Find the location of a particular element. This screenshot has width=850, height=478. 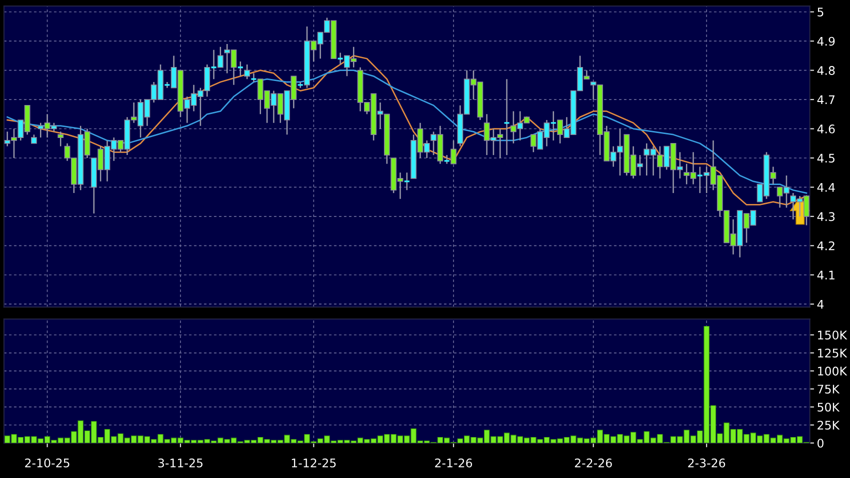

y-tick-label: 75K is located at coordinates (829, 389).